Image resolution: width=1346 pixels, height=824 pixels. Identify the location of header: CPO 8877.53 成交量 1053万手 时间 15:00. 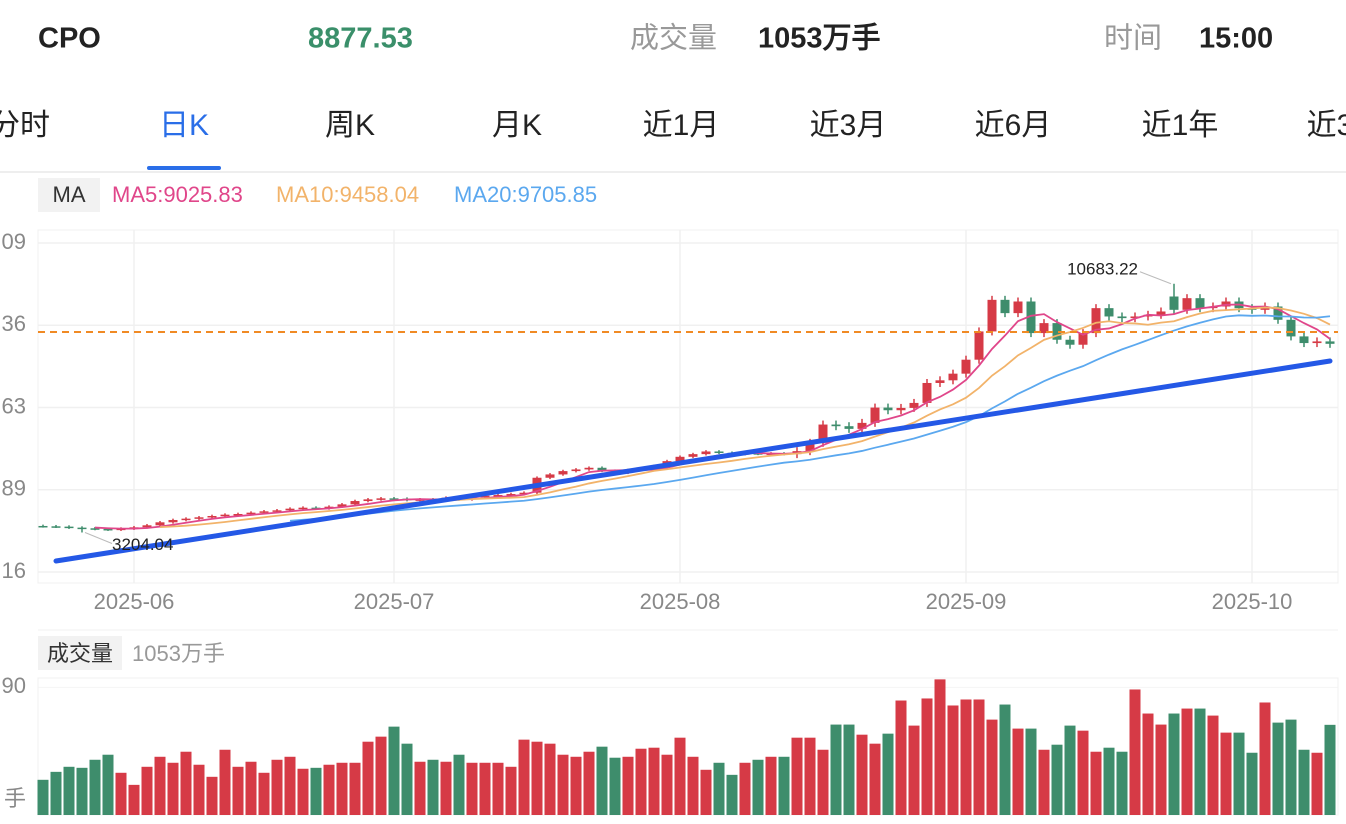
(655, 38).